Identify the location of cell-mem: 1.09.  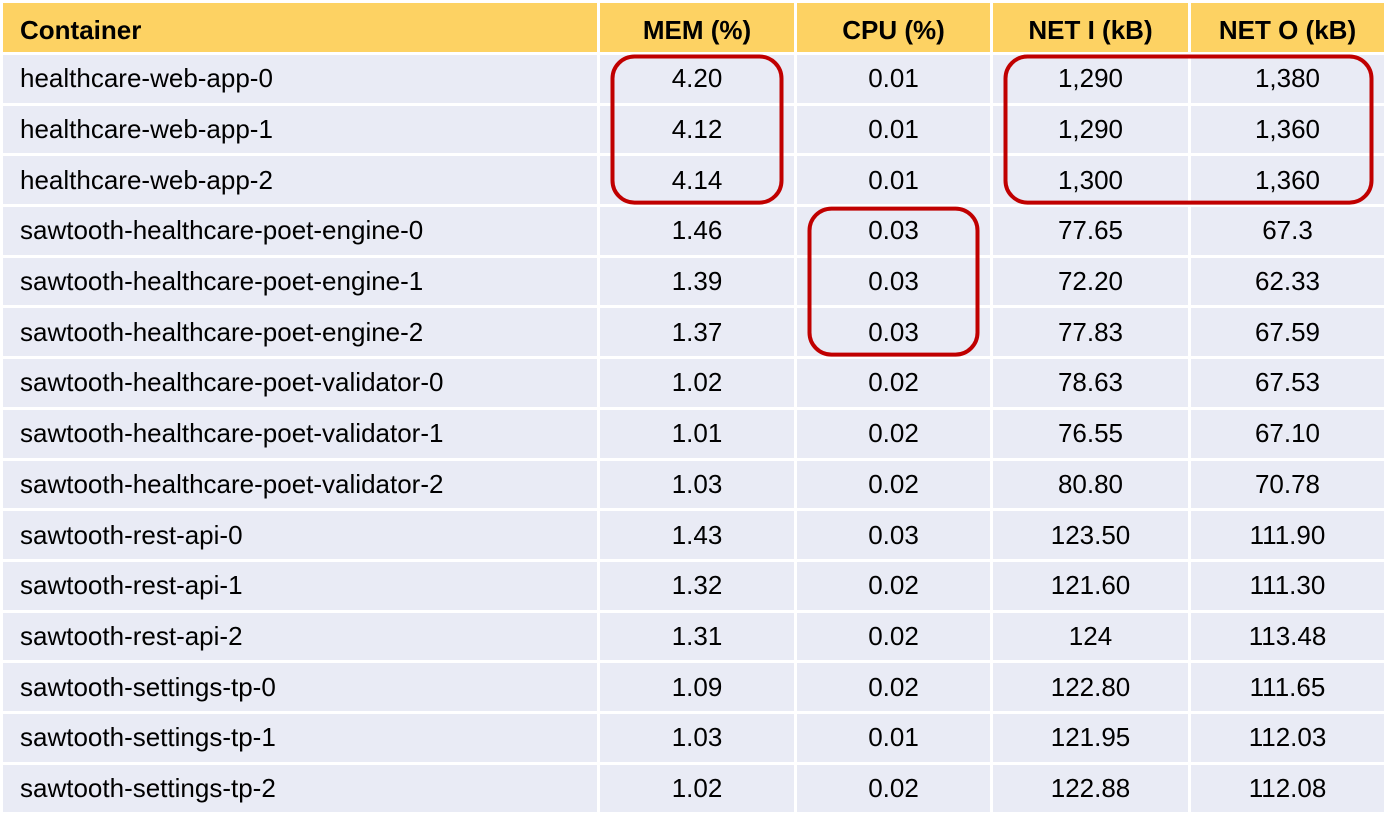
(697, 687).